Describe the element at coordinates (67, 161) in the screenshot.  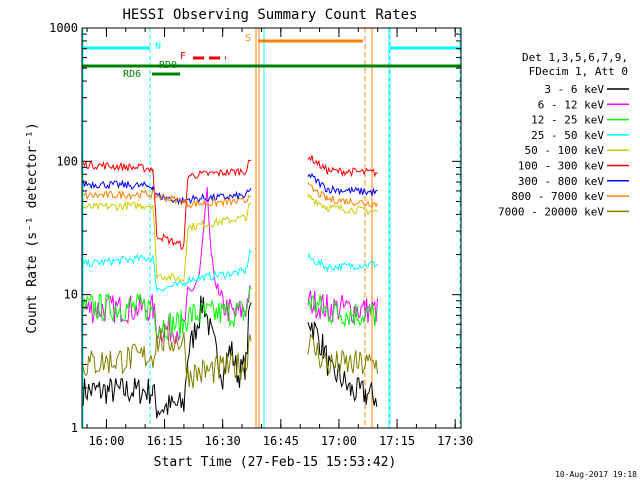
I see `y-tick-label: 100` at that location.